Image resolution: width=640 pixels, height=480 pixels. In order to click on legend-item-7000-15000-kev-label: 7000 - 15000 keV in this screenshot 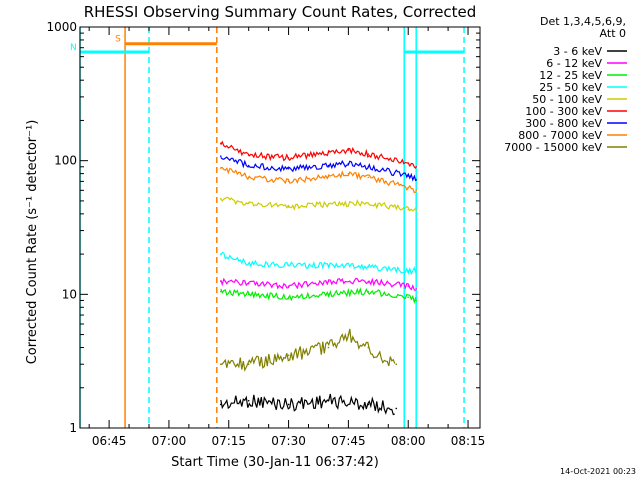, I will do `click(553, 147)`.